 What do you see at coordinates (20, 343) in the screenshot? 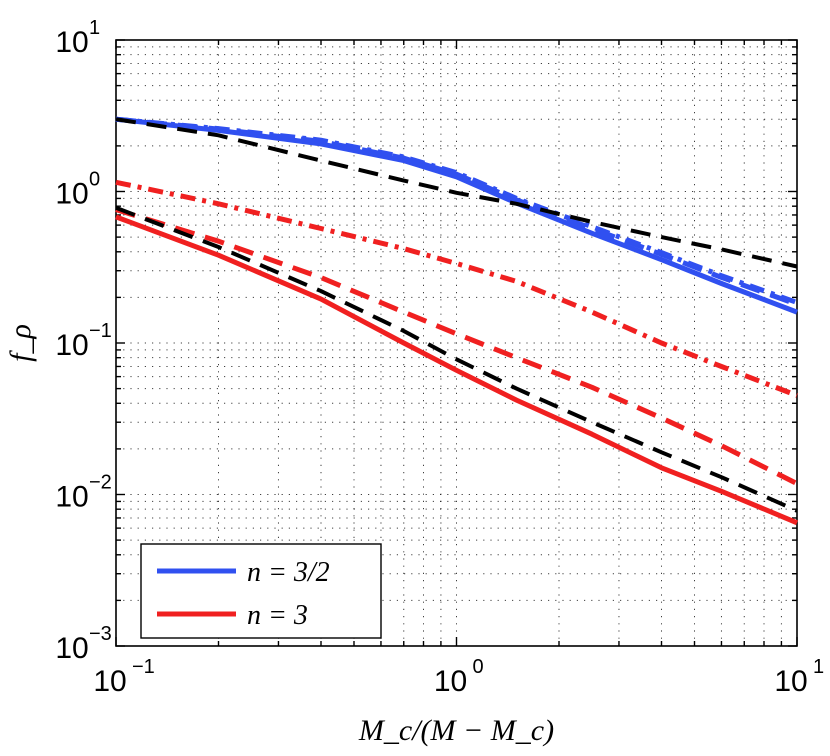
I see `y-axis-label: f_ρ` at bounding box center [20, 343].